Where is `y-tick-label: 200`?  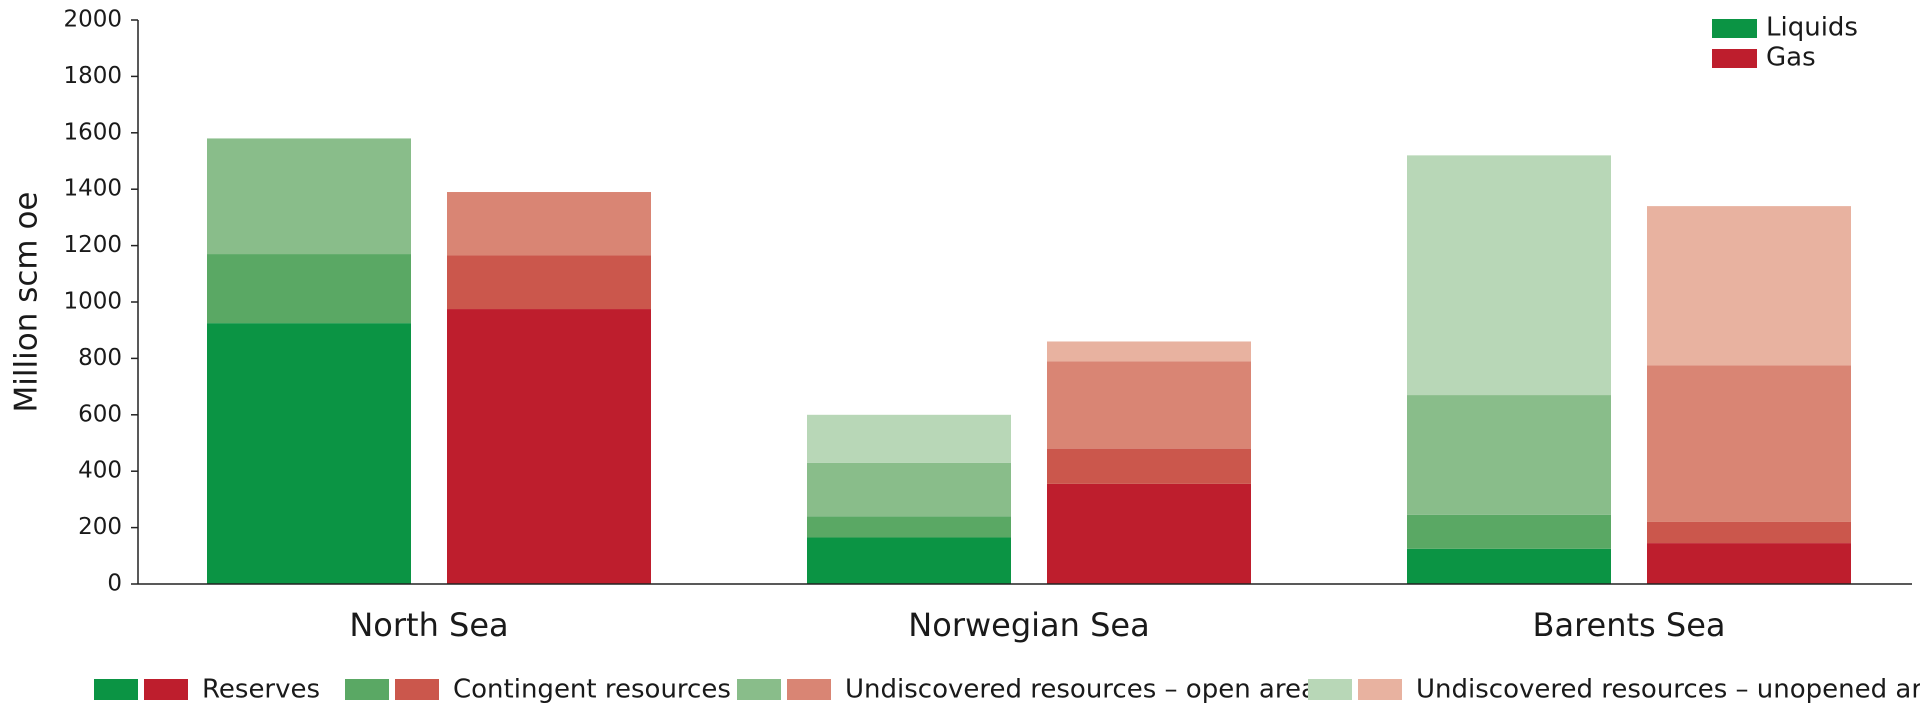
y-tick-label: 200 is located at coordinates (100, 527).